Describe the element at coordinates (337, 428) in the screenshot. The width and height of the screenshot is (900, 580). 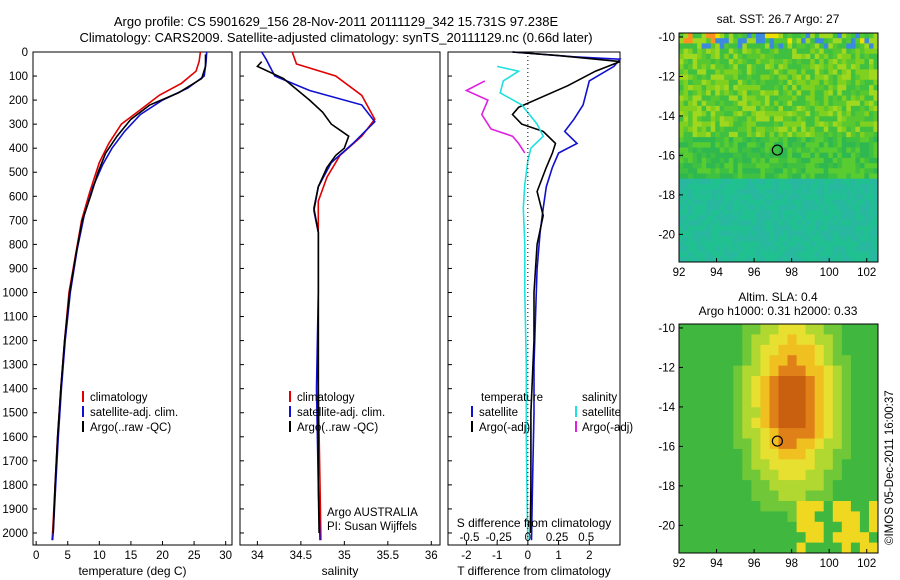
I see `legend-entry: Argo(..raw -QC)` at that location.